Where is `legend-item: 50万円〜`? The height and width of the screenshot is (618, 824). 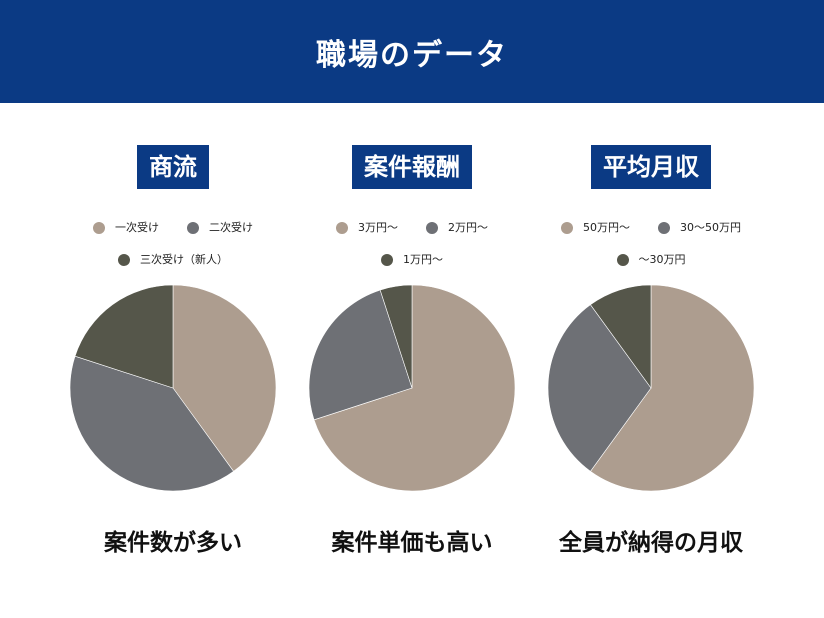
legend-item: 50万円〜 is located at coordinates (595, 228).